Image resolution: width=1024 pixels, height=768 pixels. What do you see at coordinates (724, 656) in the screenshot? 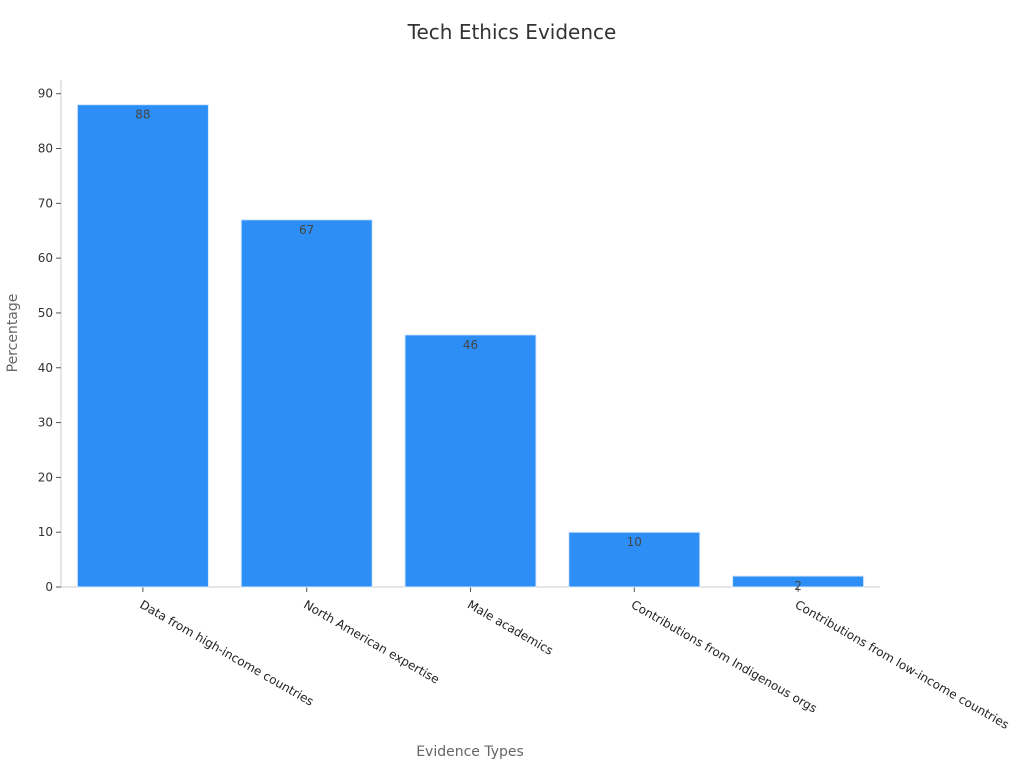
I see `category-label: Contributions from Indigenous orgs` at bounding box center [724, 656].